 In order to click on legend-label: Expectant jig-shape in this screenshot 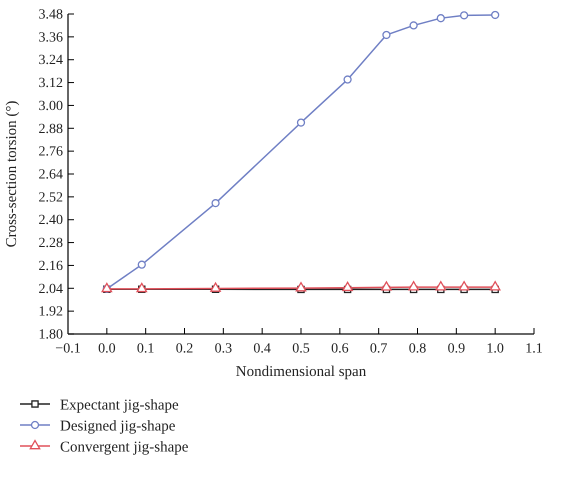, I will do `click(120, 405)`.